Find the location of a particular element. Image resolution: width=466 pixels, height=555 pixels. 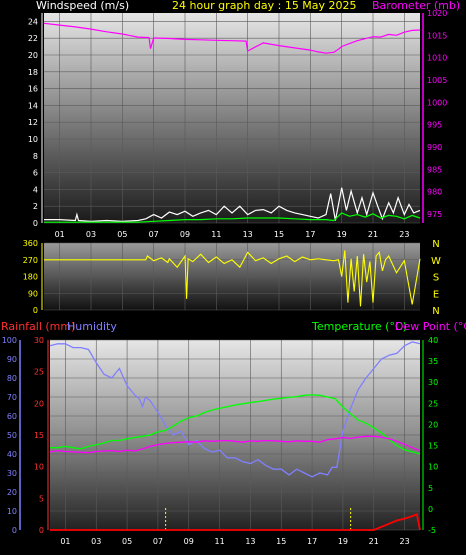

barometer-y-tick: 1010 is located at coordinates (437, 58).